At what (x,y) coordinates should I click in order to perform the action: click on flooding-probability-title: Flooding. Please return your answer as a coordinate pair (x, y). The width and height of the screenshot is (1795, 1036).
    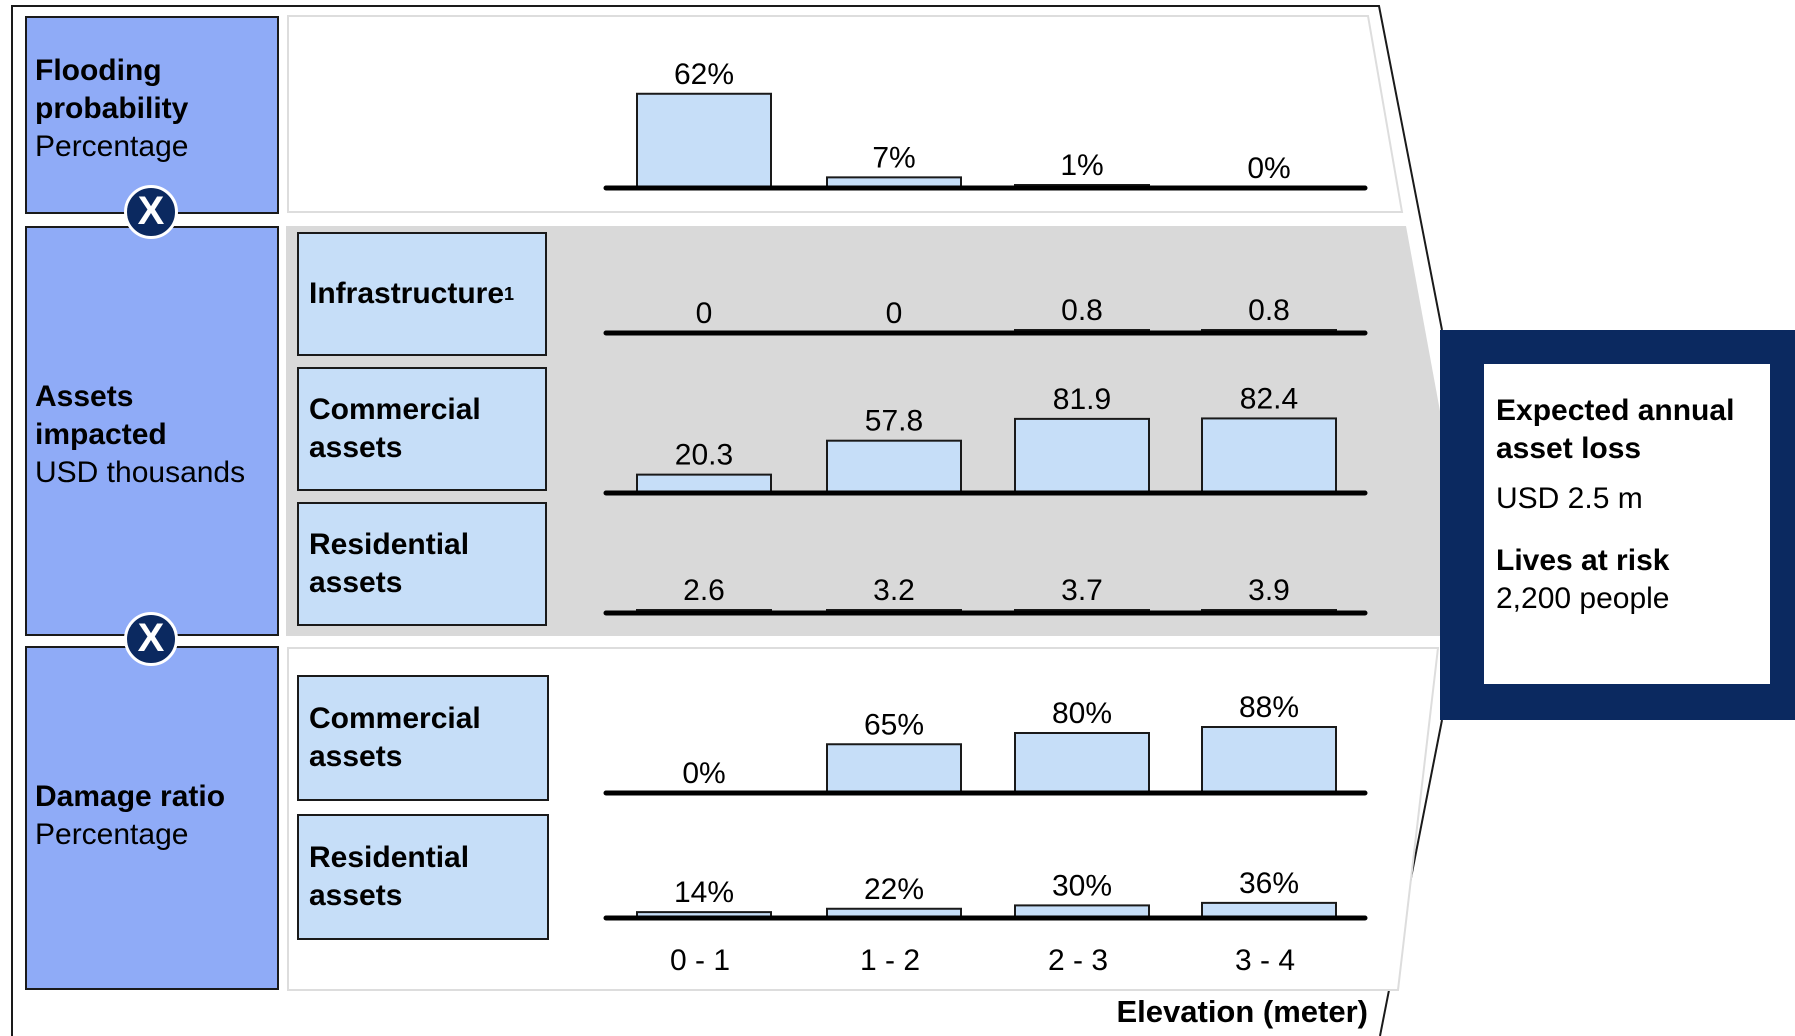
    Looking at the image, I should click on (98, 70).